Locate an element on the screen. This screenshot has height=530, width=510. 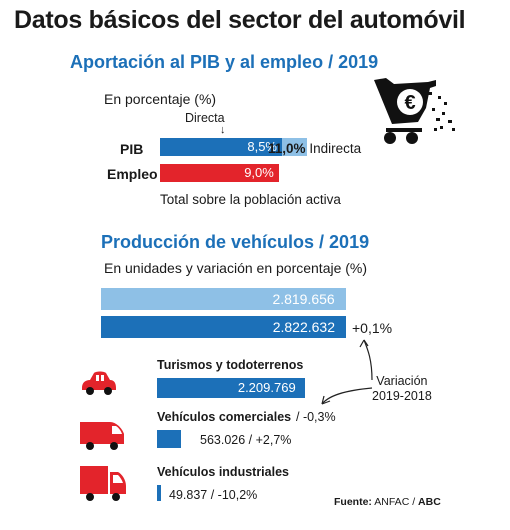
industriales-change: / -10,2% is located at coordinates (234, 495).